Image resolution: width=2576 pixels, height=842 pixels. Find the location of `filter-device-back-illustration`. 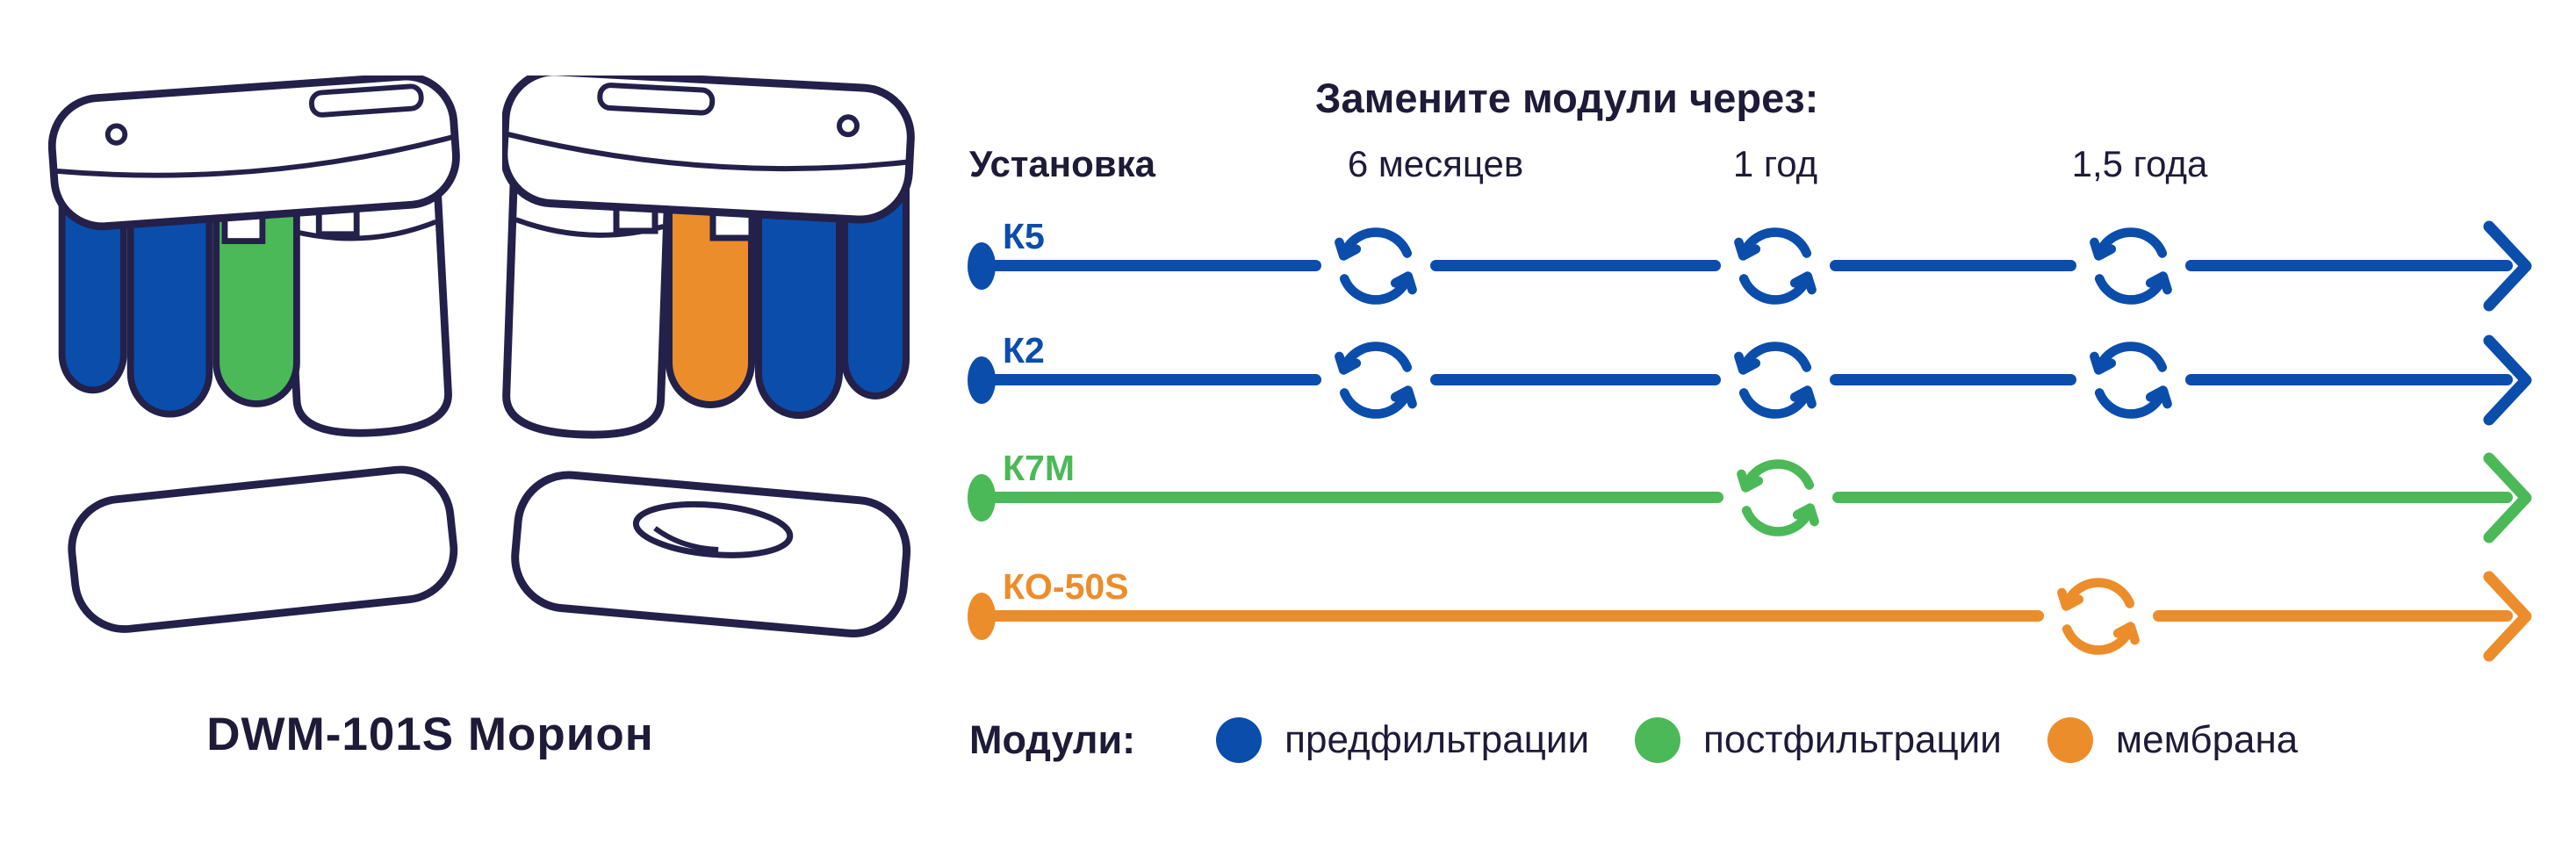

filter-device-back-illustration is located at coordinates (708, 356).